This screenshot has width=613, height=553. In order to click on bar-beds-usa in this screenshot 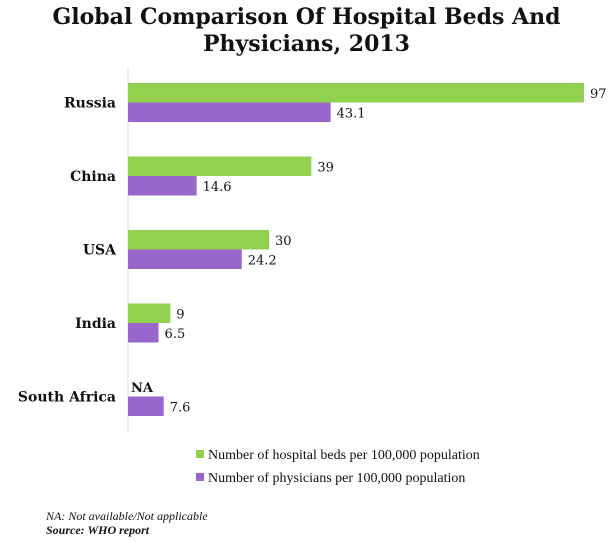, I will do `click(199, 240)`.